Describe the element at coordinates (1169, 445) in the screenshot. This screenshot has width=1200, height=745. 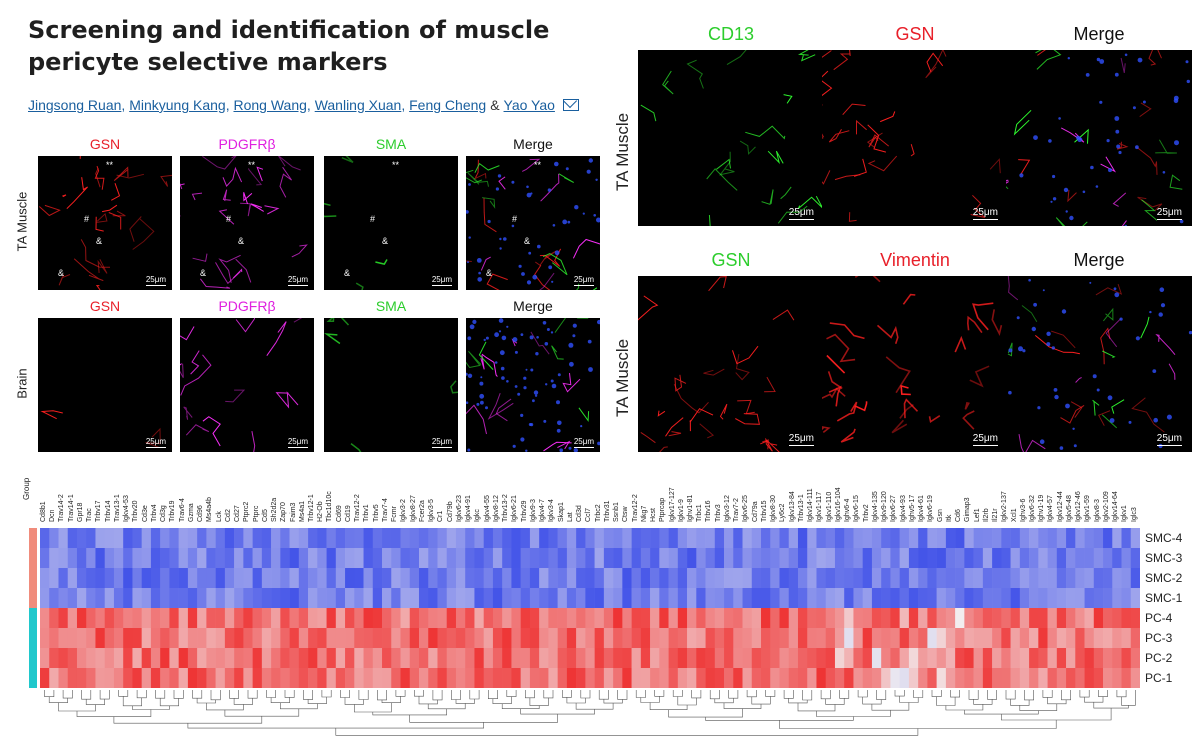
I see `scale-bar` at that location.